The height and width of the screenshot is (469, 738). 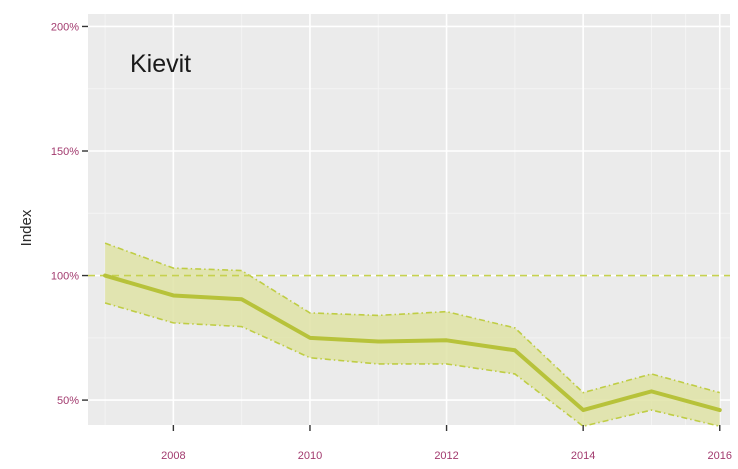 I want to click on y-tick-label: 50%, so click(x=68, y=401).